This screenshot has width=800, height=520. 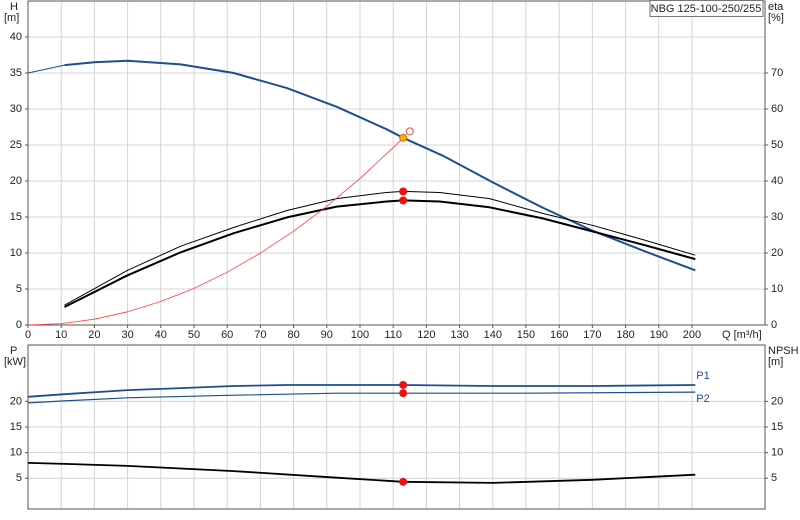 I want to click on x-tick-label: 70, so click(x=260, y=335).